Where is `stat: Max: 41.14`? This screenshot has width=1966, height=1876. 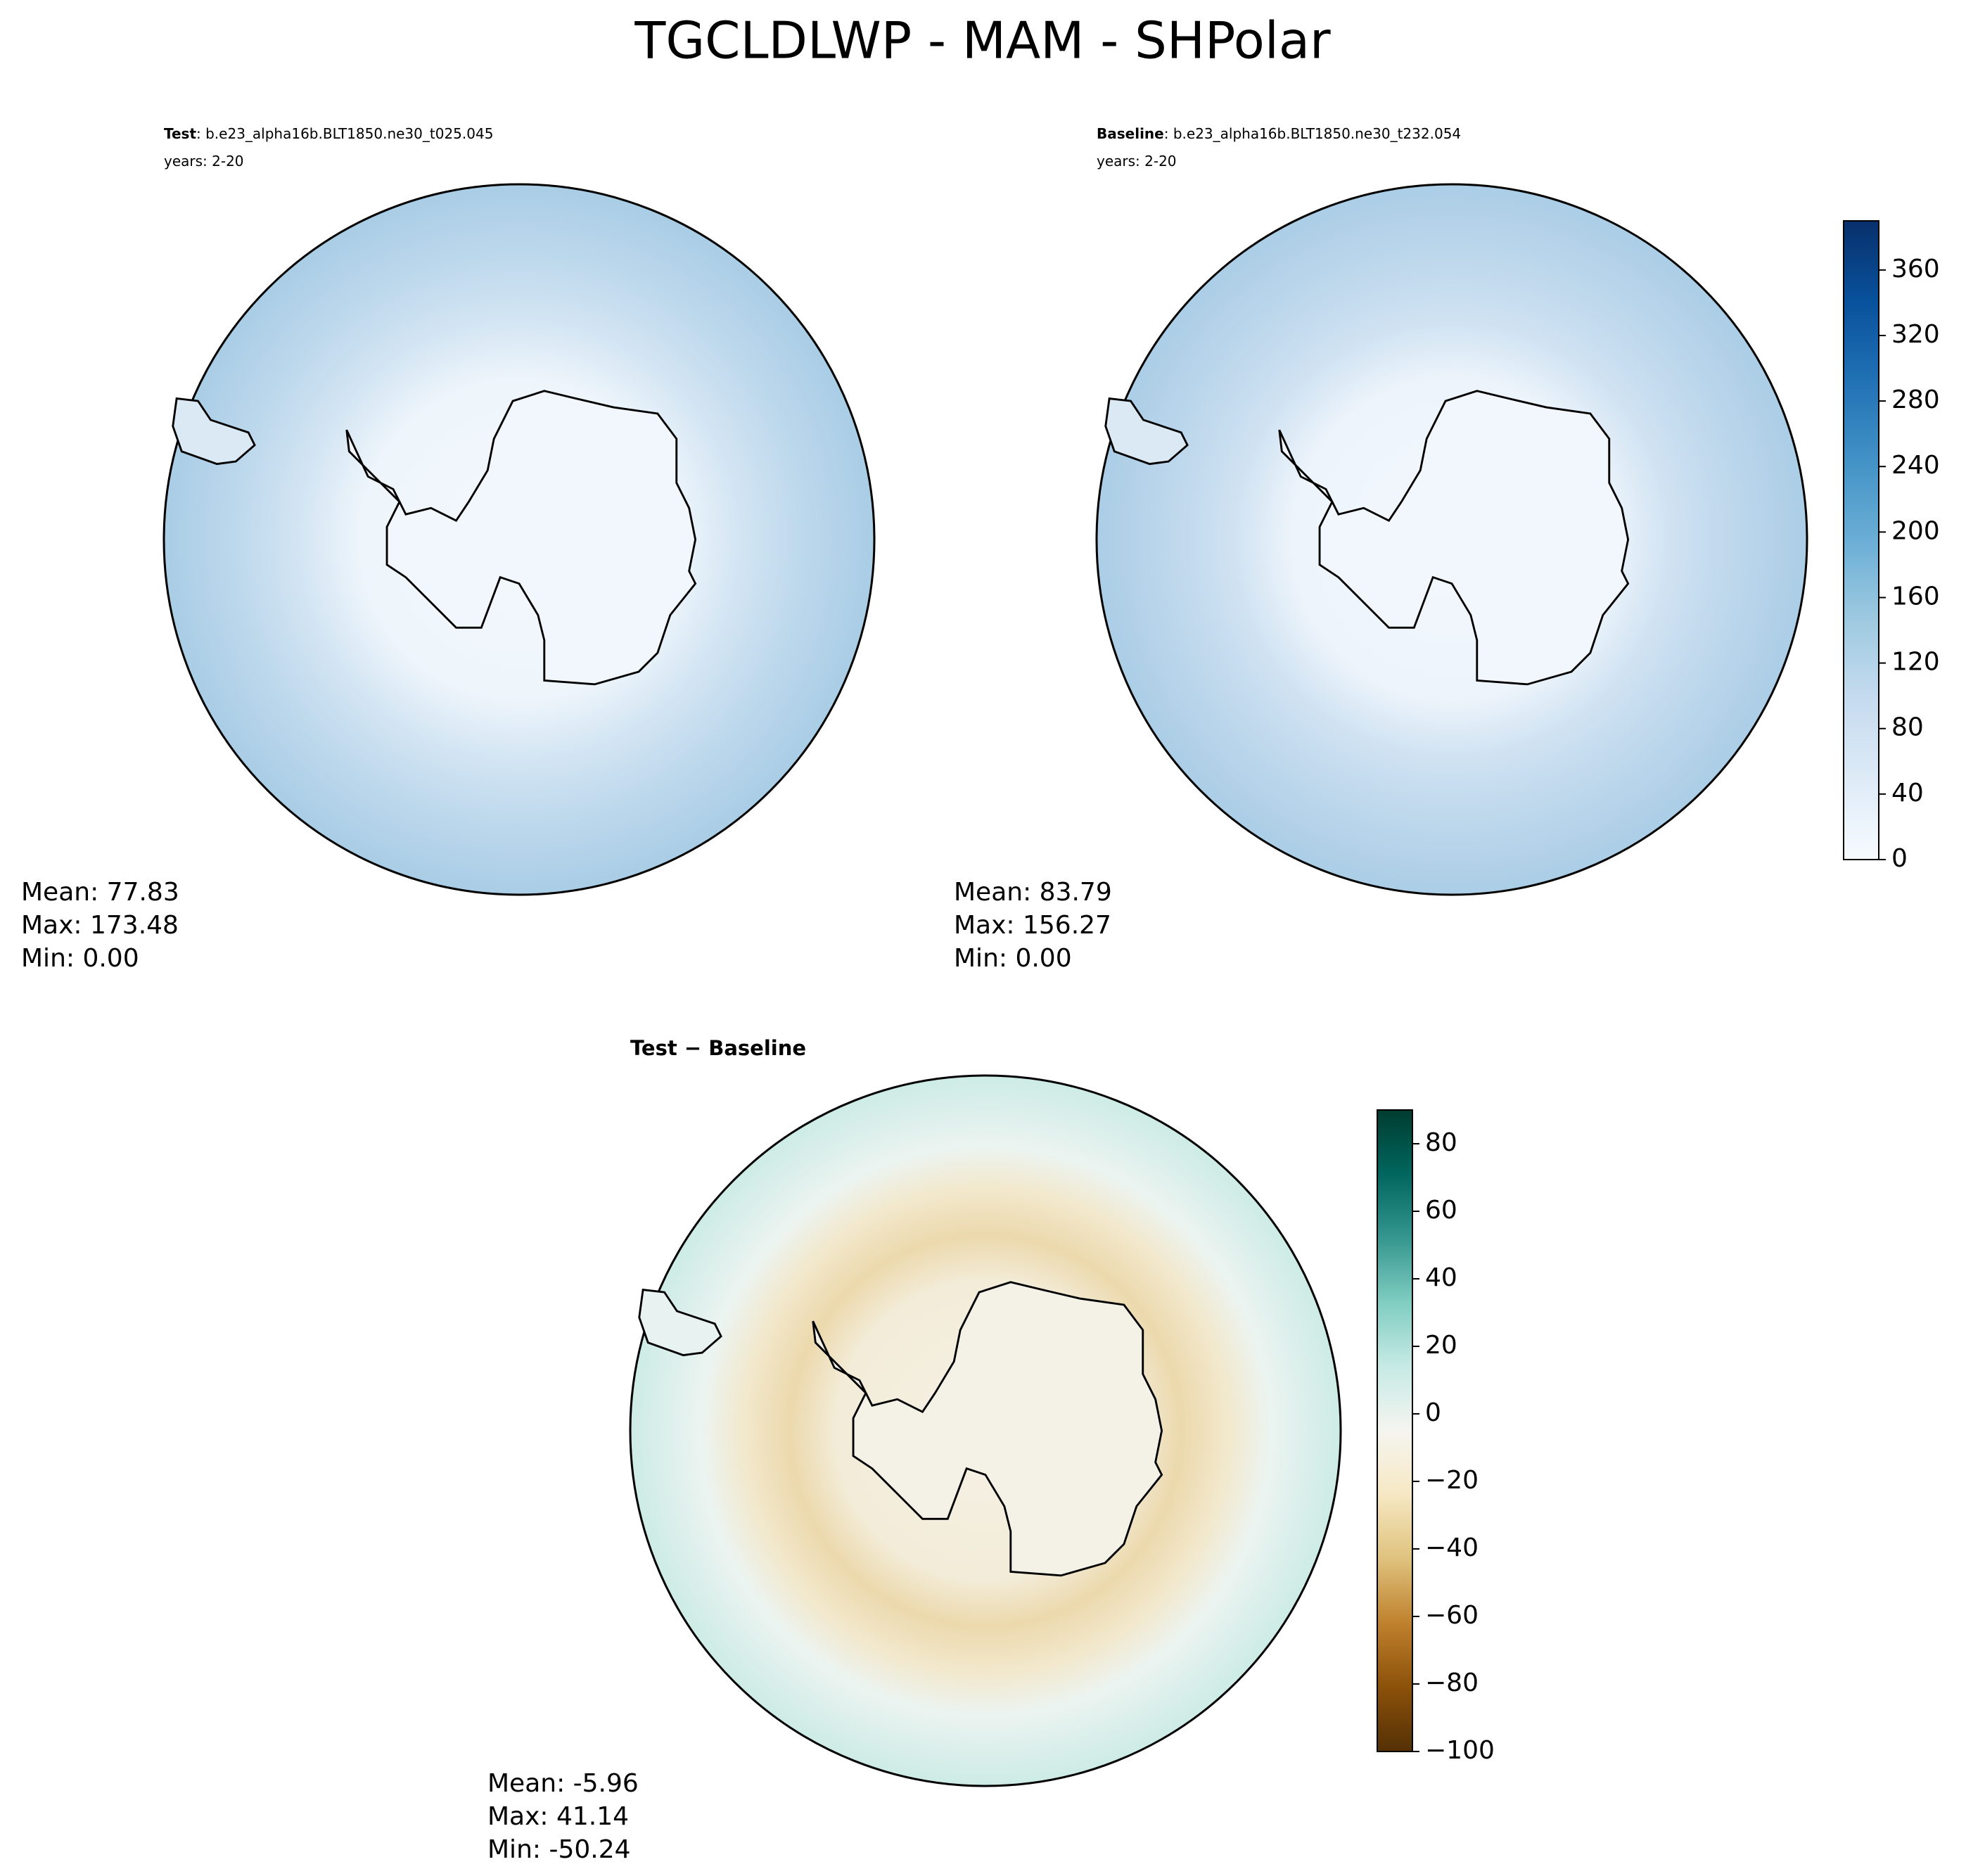
stat: Max: 41.14 is located at coordinates (558, 1816).